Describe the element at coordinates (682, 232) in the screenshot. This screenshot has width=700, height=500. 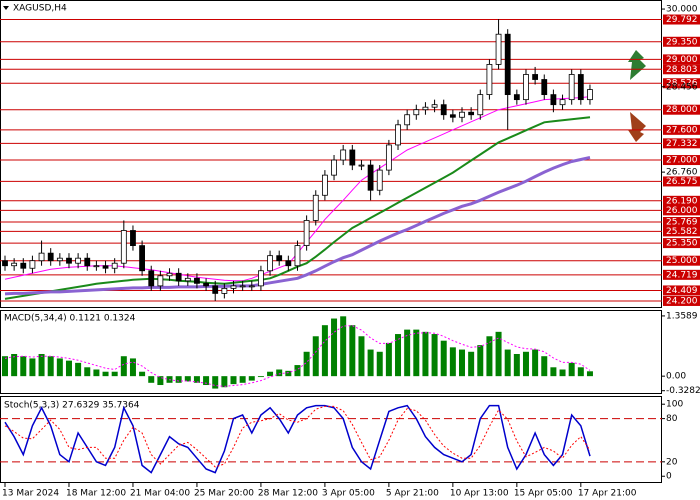
I see `level-label: 25.582` at that location.